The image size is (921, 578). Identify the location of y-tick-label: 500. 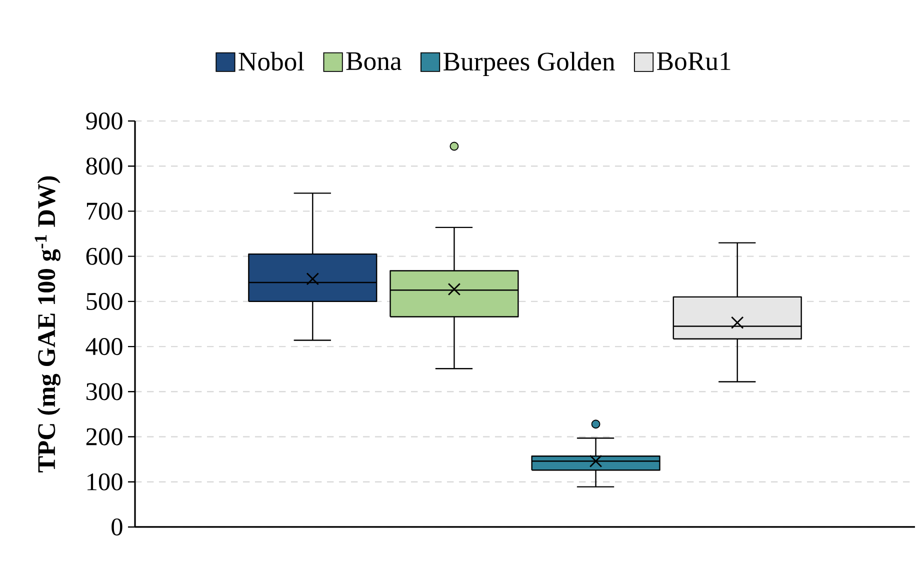
(104, 301).